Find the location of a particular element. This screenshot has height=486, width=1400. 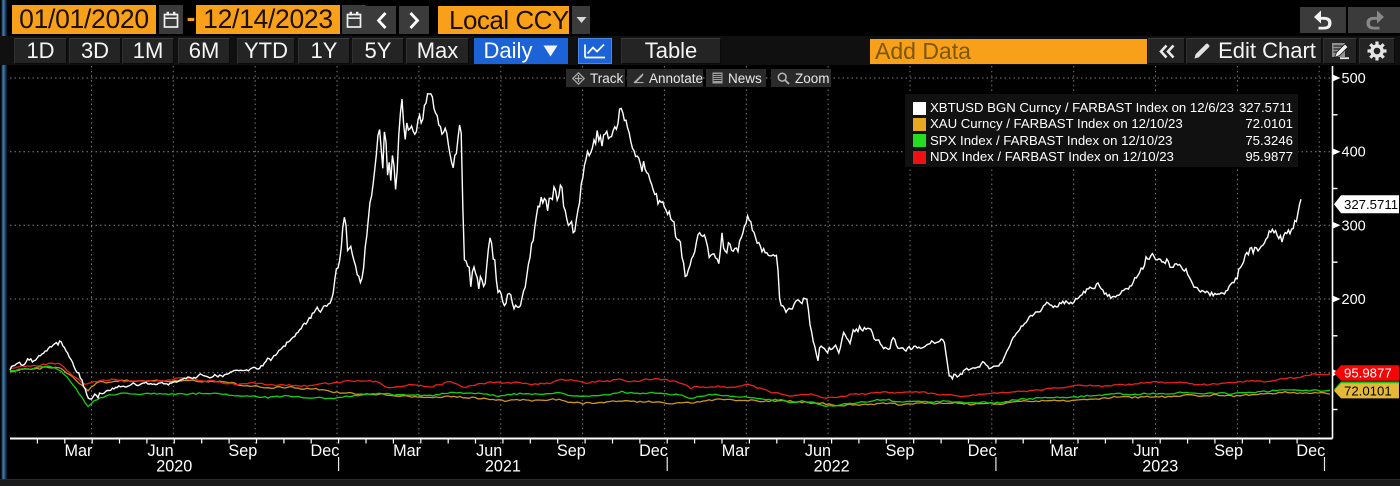

svg-text: 400 is located at coordinates (1354, 153).